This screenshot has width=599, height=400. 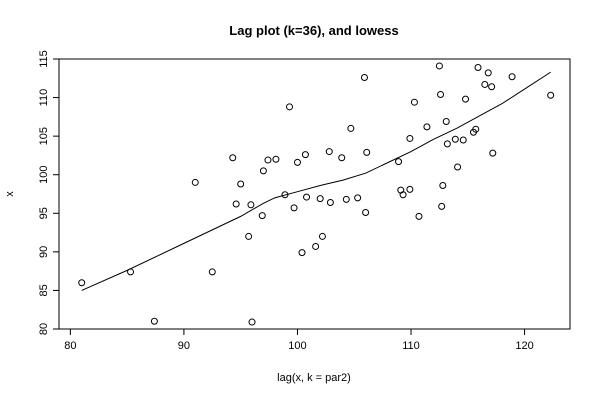 What do you see at coordinates (524, 346) in the screenshot?
I see `x-tick-label: 120` at bounding box center [524, 346].